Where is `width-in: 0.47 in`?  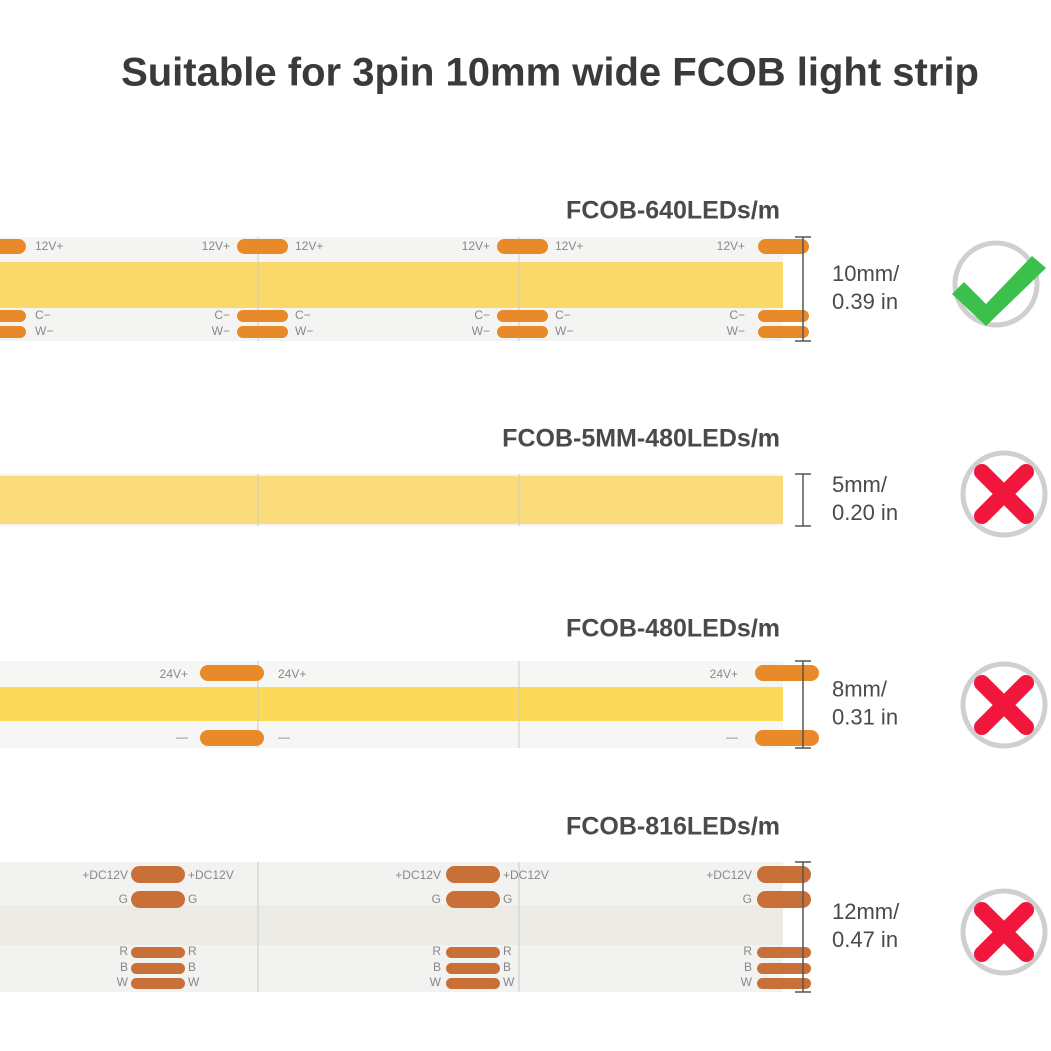 width-in: 0.47 in is located at coordinates (865, 939).